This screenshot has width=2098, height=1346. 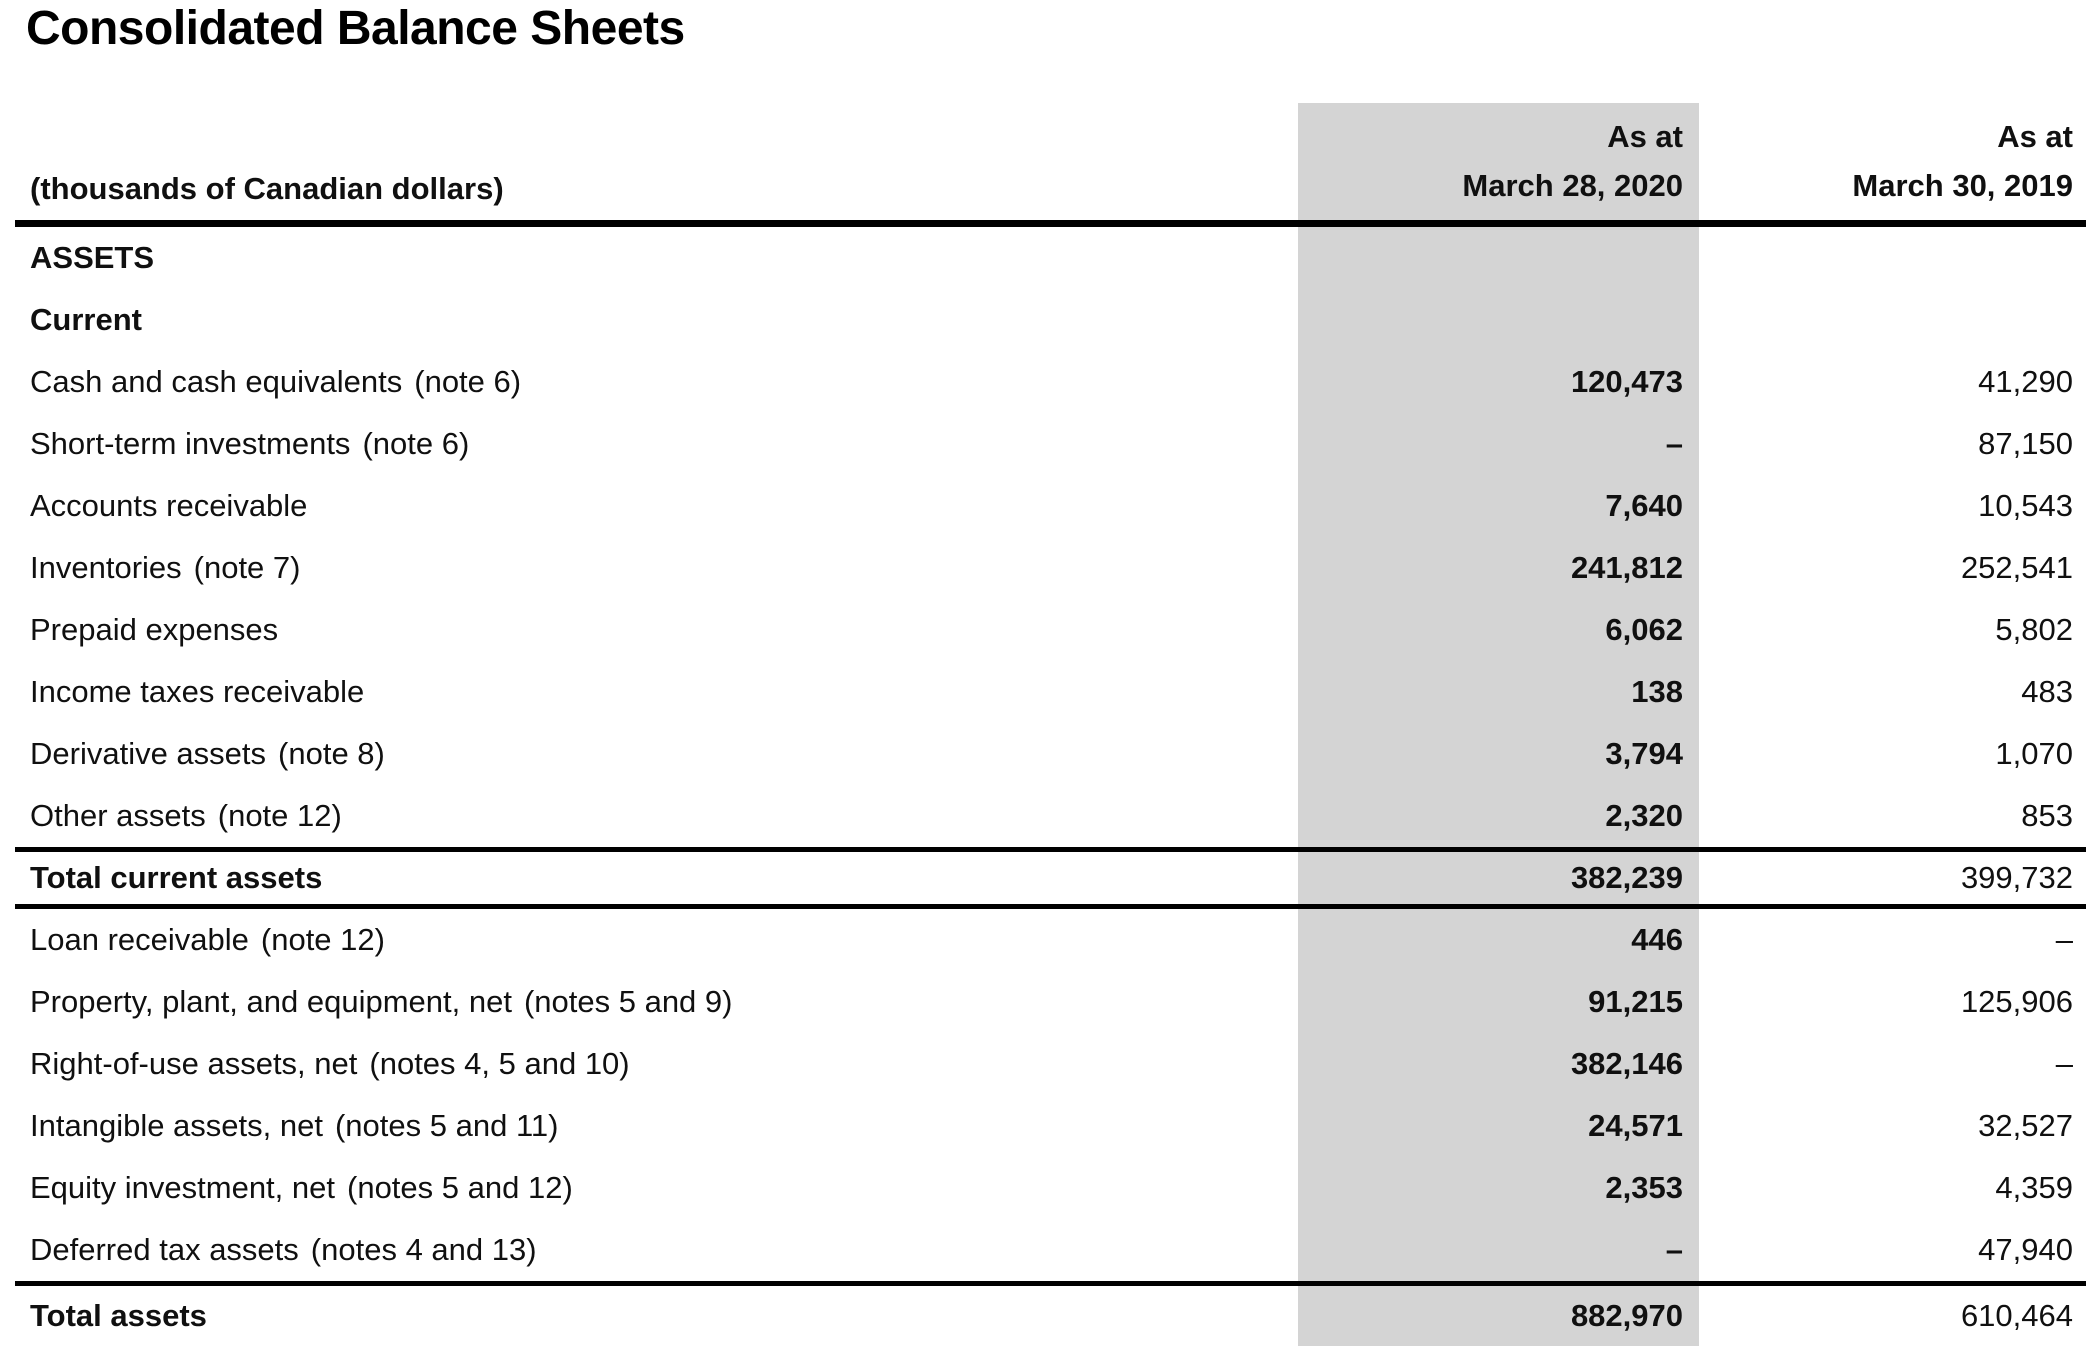 I want to click on table-row: Other assets (note 12) 2,320 853, so click(x=1050, y=816).